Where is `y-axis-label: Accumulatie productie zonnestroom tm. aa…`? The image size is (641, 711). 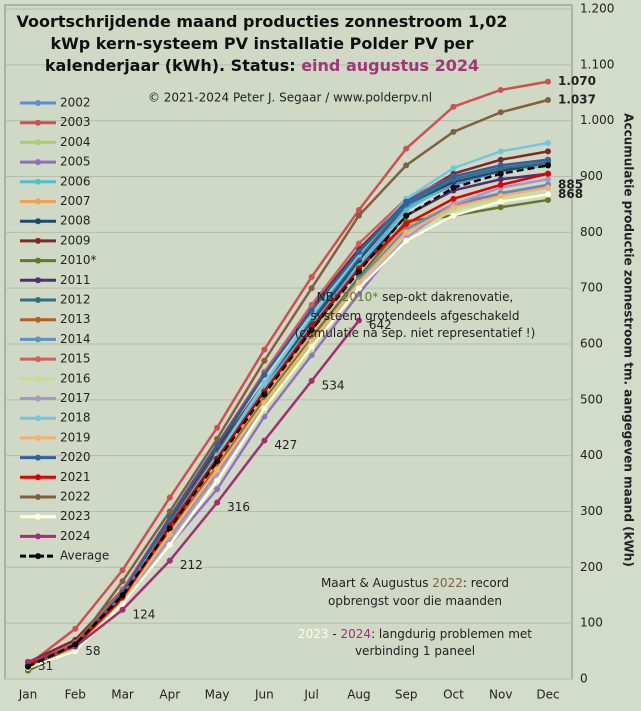 y-axis-label: Accumulatie productie zonnestroom tm. aa… is located at coordinates (629, 340).